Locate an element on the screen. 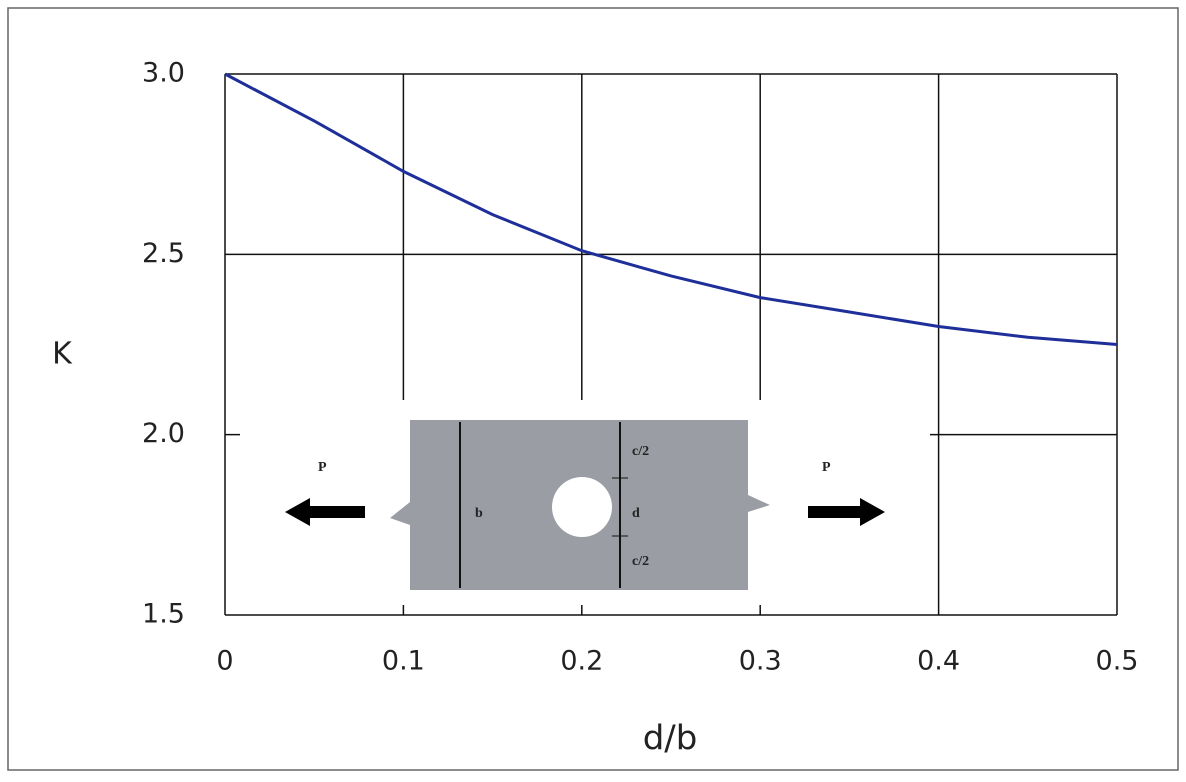 The width and height of the screenshot is (1186, 782). x-tick-label: 0.1 is located at coordinates (403, 661).